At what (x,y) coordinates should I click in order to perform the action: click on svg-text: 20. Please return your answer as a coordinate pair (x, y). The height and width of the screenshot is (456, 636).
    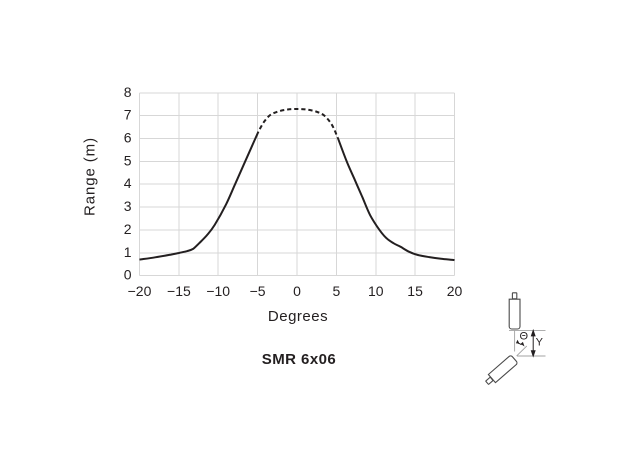
    Looking at the image, I should click on (455, 291).